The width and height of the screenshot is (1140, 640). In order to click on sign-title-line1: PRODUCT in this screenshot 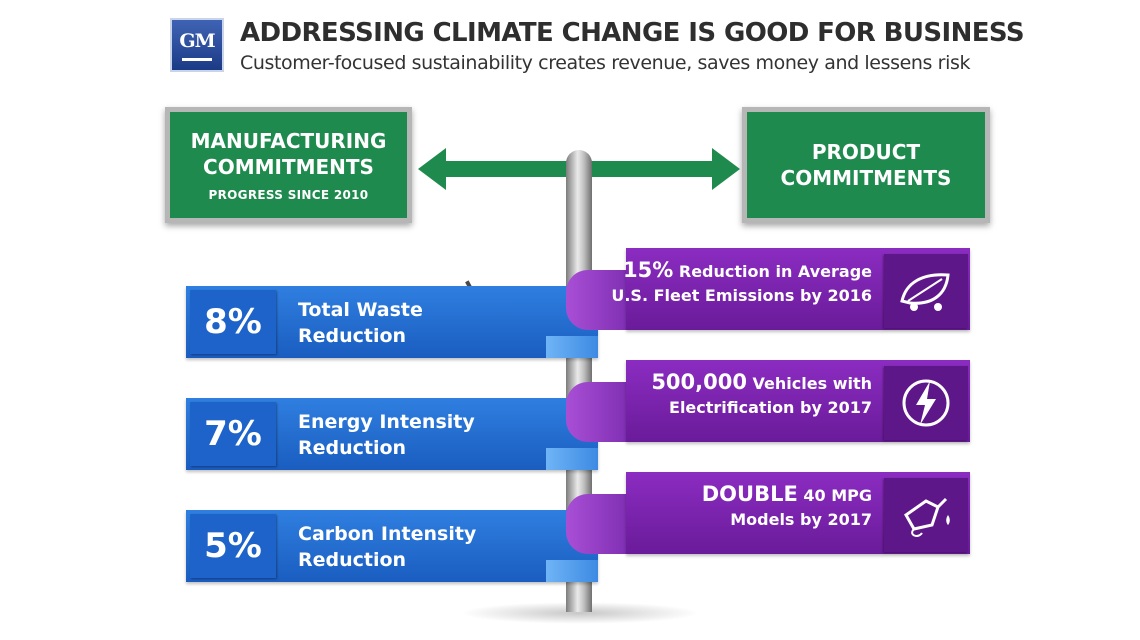, I will do `click(866, 152)`.